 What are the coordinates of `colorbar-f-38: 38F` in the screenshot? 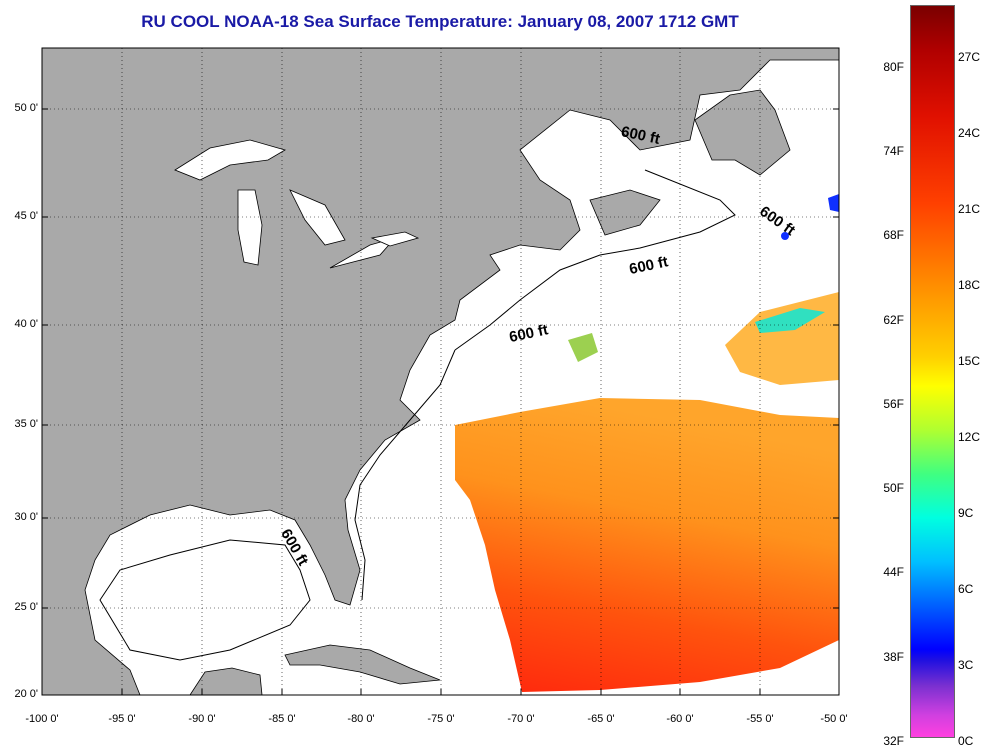 It's located at (893, 657).